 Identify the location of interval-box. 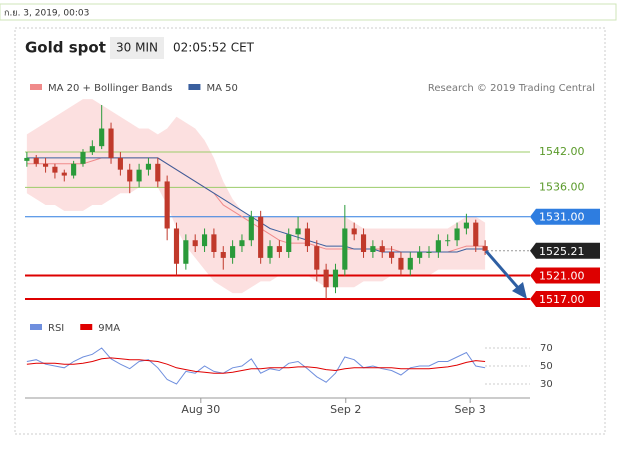
(137, 48).